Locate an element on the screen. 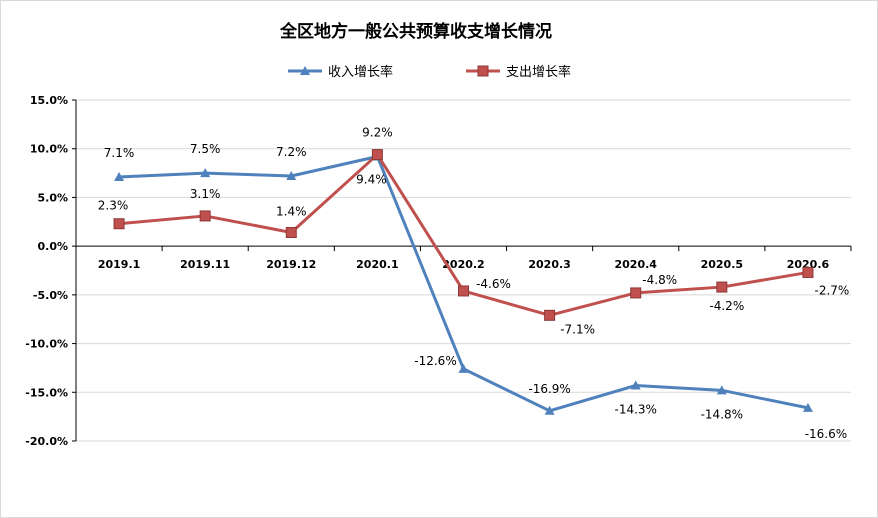 Image resolution: width=878 pixels, height=518 pixels. data-label: -2.7% is located at coordinates (832, 290).